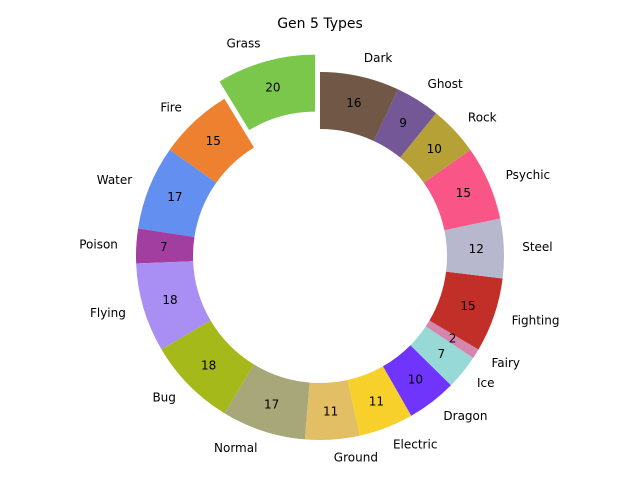 The image size is (640, 480). I want to click on slice-normal, so click(267, 402).